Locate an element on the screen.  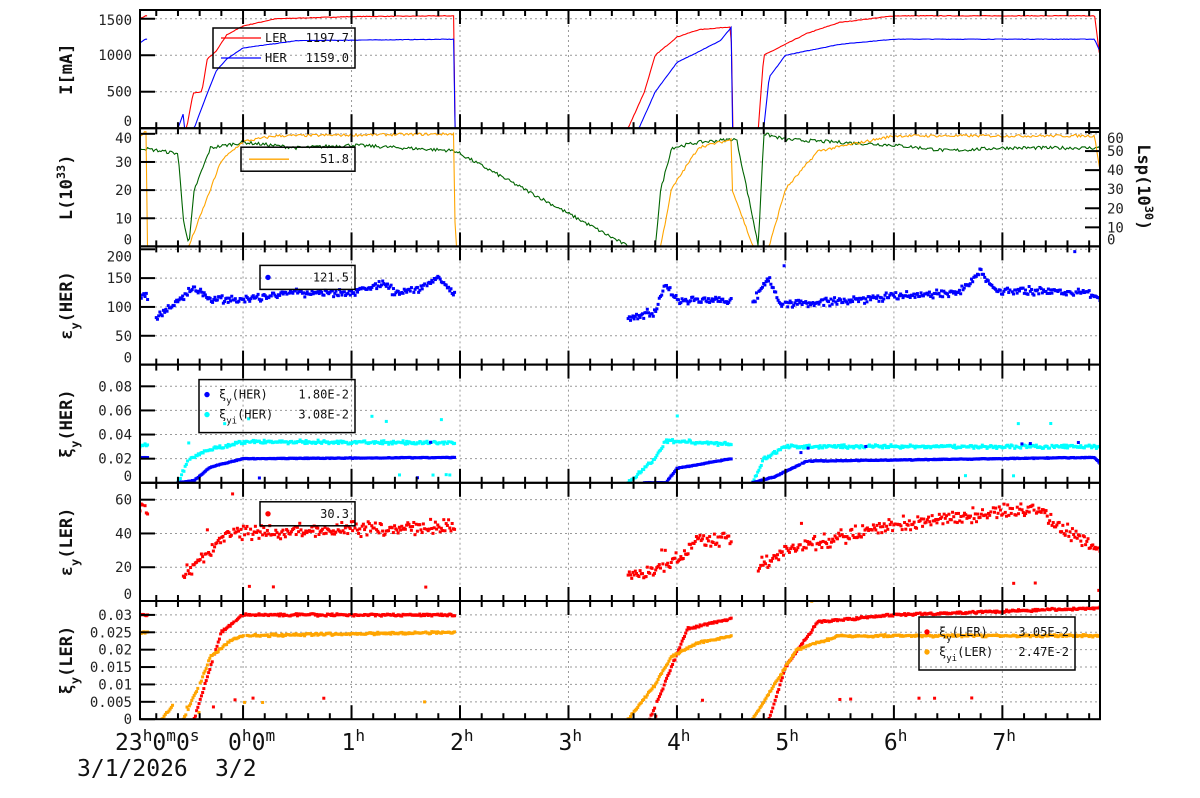
x-tick-label: 1h is located at coordinates (354, 741).